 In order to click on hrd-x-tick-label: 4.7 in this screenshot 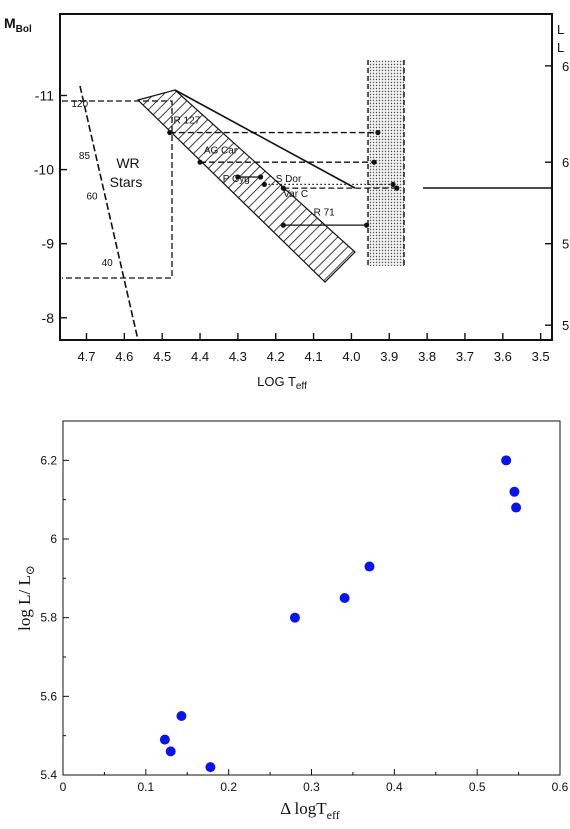, I will do `click(86, 356)`.